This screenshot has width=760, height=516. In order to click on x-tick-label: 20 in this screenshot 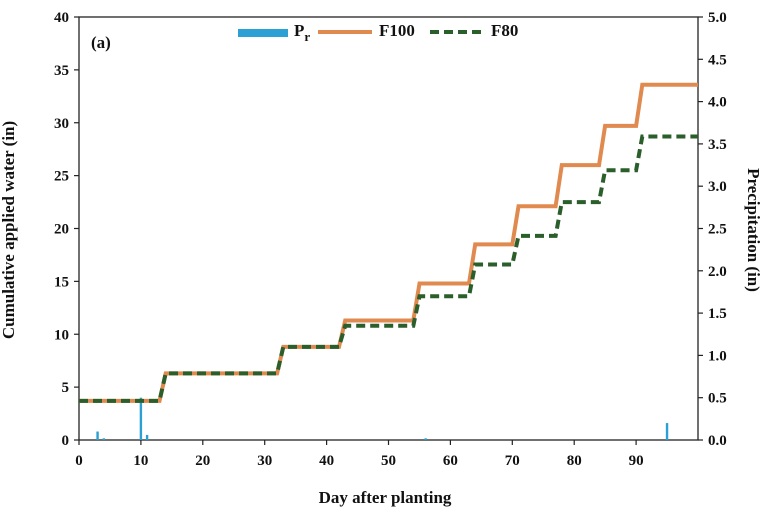, I will do `click(202, 461)`.